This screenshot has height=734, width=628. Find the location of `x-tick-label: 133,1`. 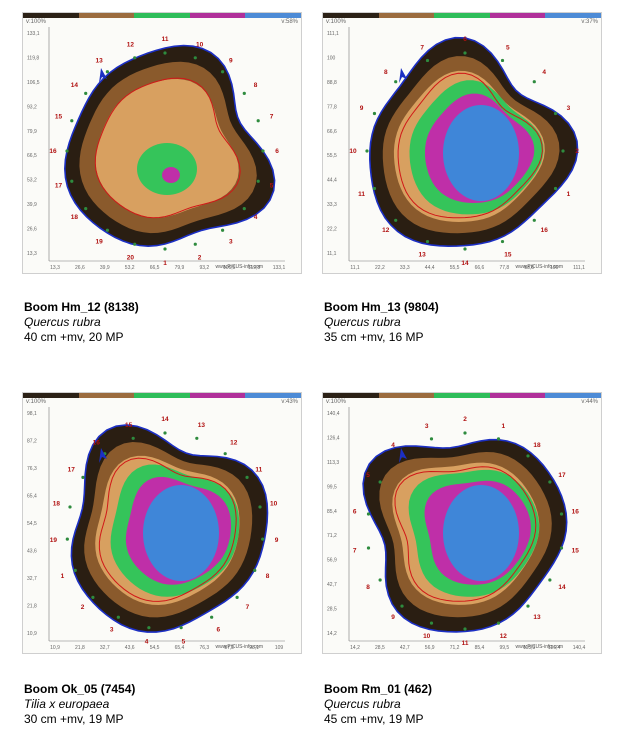

x-tick-label: 133,1 is located at coordinates (279, 268).